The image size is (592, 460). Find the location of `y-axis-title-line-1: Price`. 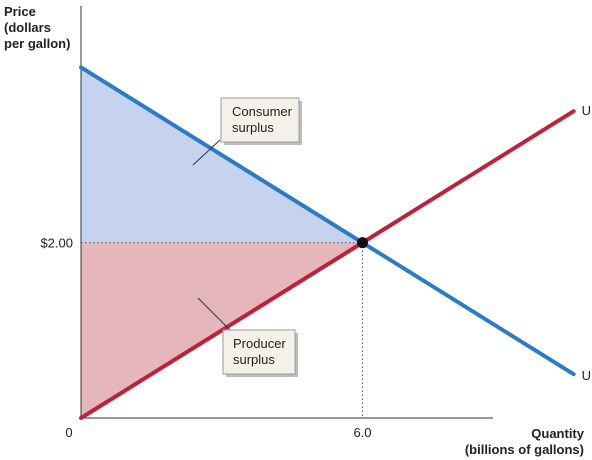

y-axis-title-line-1: Price is located at coordinates (20, 11).